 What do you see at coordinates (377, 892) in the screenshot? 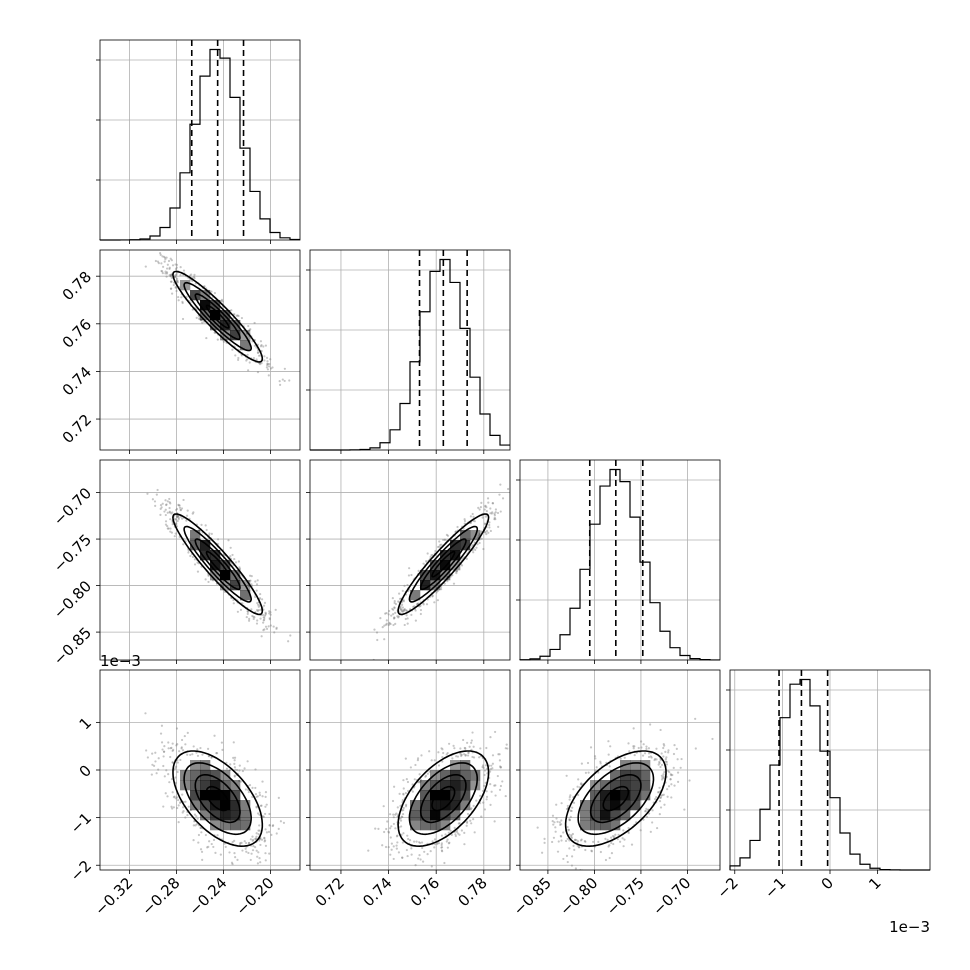
I see `x-tick-label: 0.74` at bounding box center [377, 892].